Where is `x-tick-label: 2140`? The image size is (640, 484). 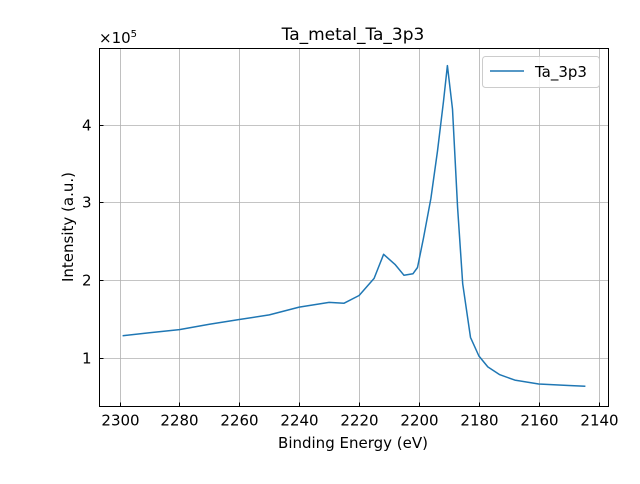
x-tick-label: 2140 is located at coordinates (599, 421).